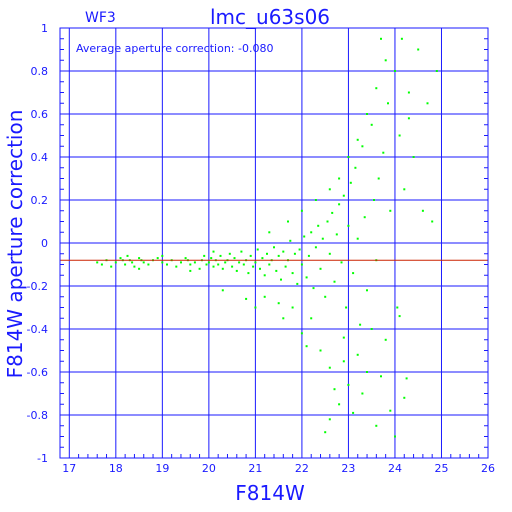 The height and width of the screenshot is (512, 512). I want to click on x-tick-label: 20, so click(209, 468).